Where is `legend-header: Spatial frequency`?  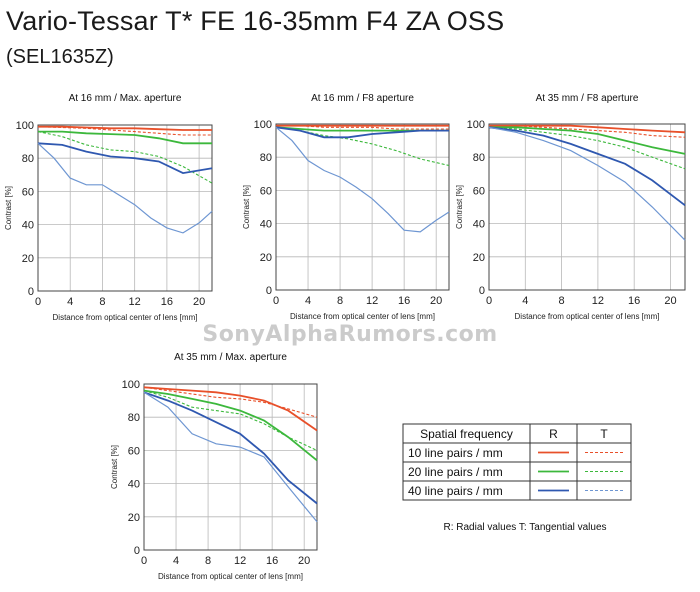
legend-header: Spatial frequency is located at coordinates (466, 434).